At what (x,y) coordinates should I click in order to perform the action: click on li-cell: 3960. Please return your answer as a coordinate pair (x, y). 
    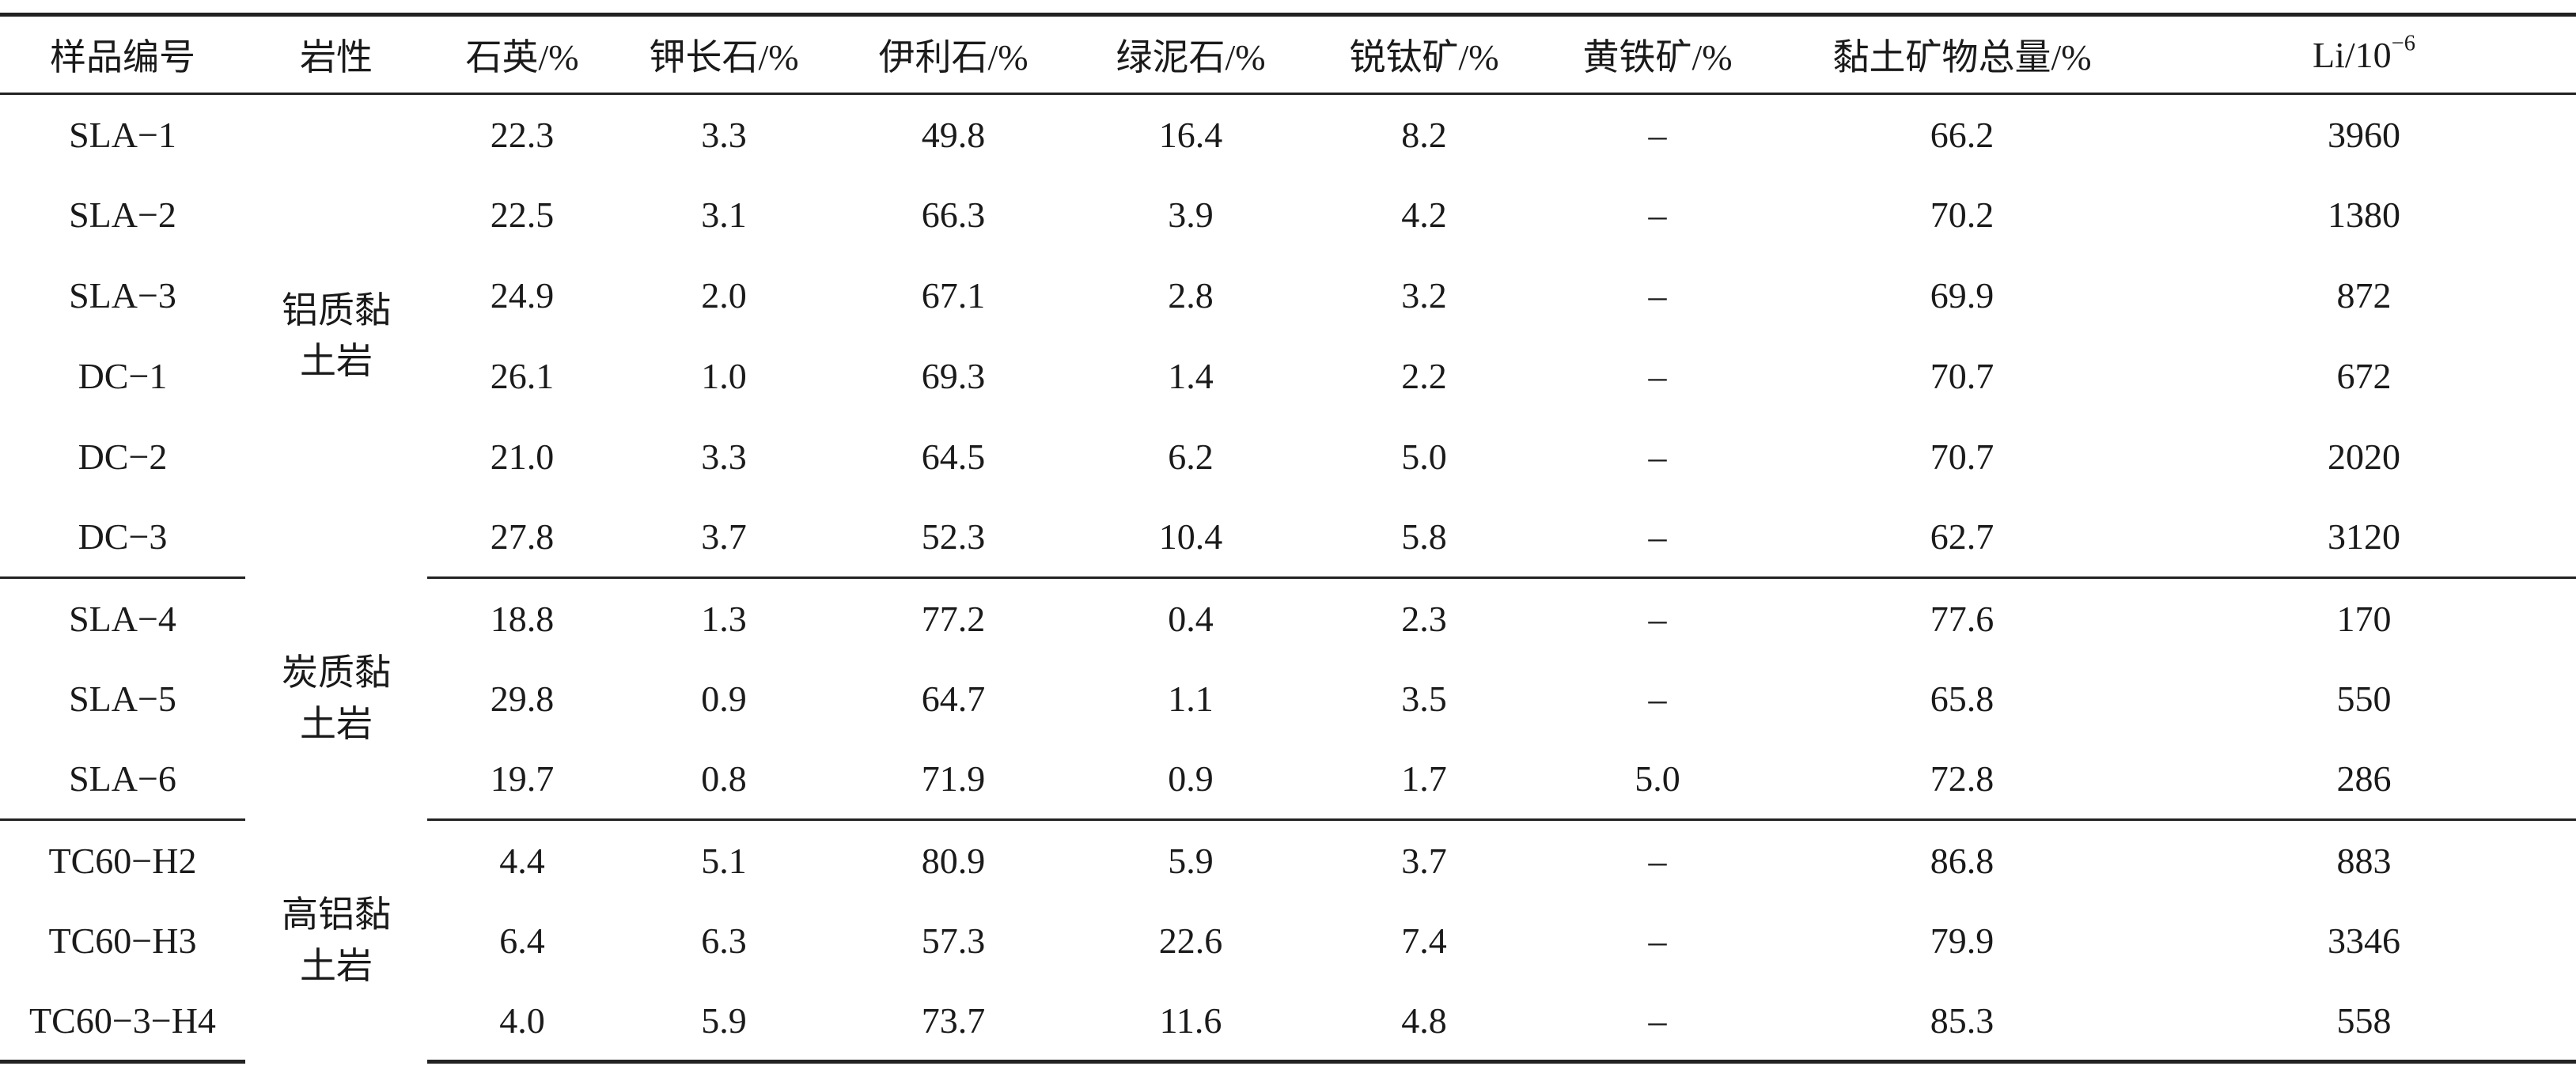
    Looking at the image, I should click on (2364, 134).